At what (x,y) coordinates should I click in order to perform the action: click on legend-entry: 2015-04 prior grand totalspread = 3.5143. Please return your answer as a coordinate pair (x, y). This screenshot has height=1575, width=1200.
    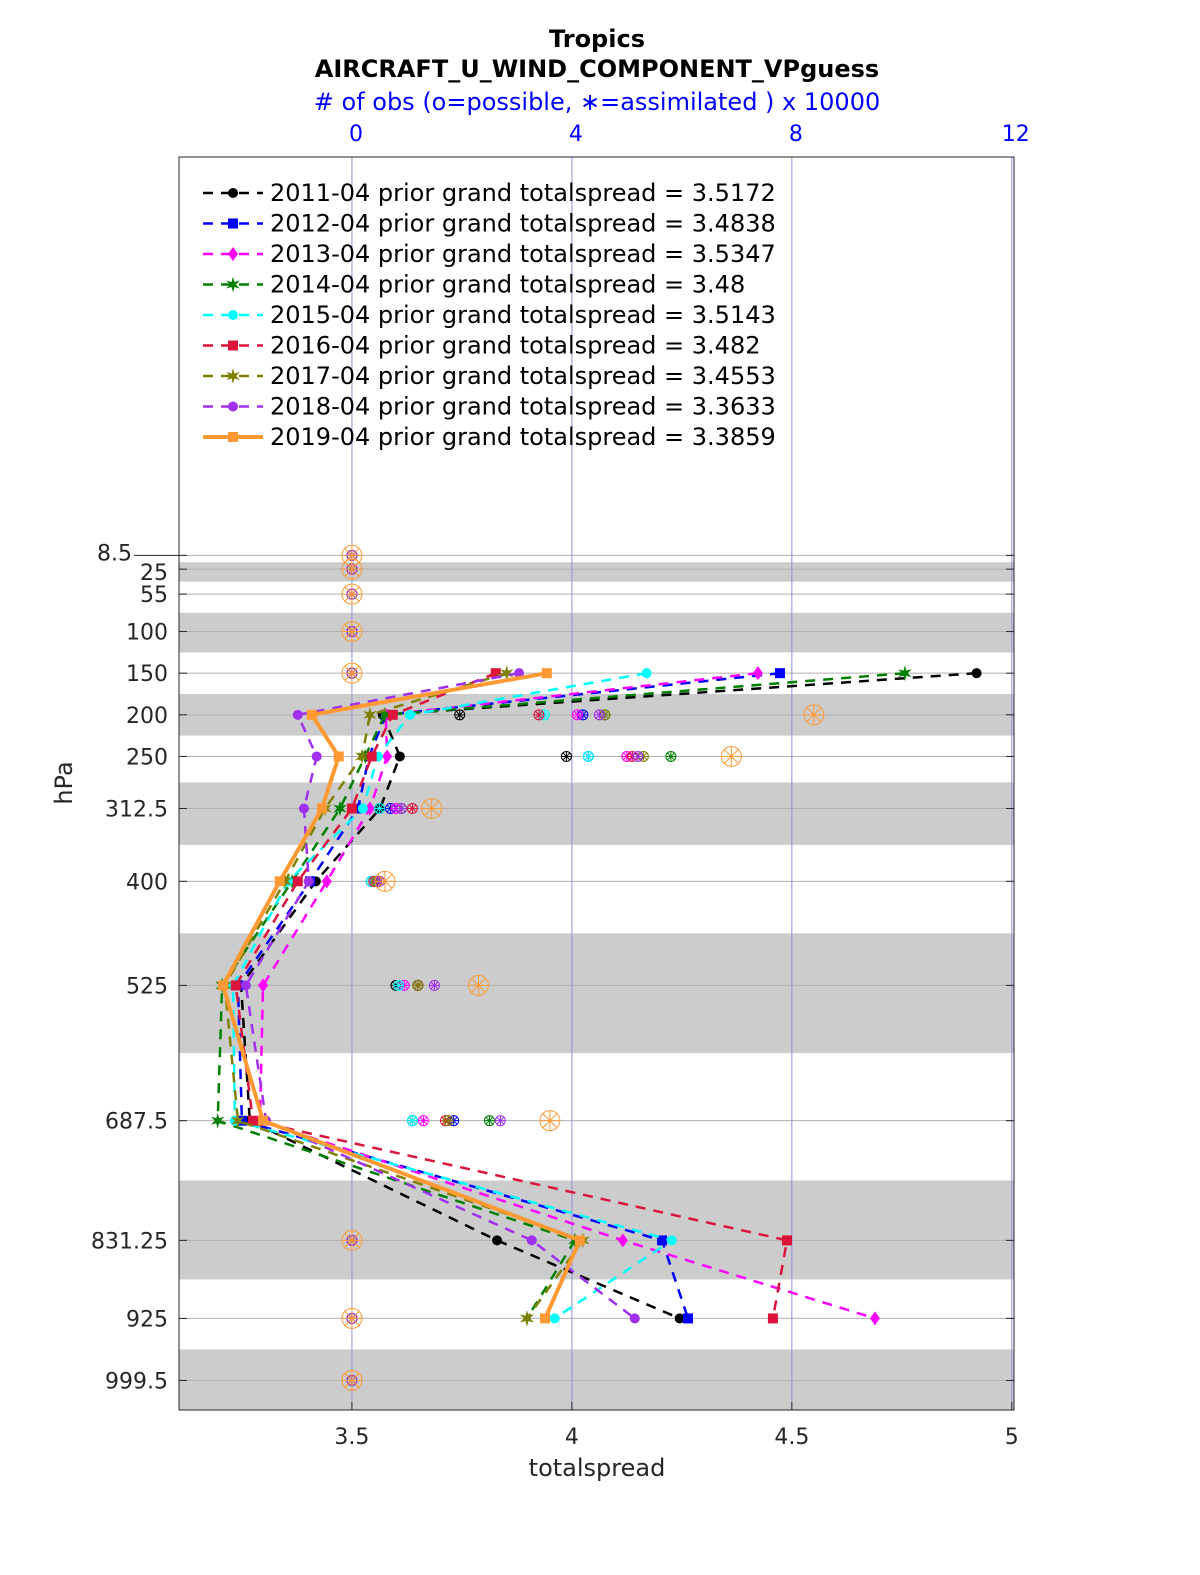
    Looking at the image, I should click on (523, 315).